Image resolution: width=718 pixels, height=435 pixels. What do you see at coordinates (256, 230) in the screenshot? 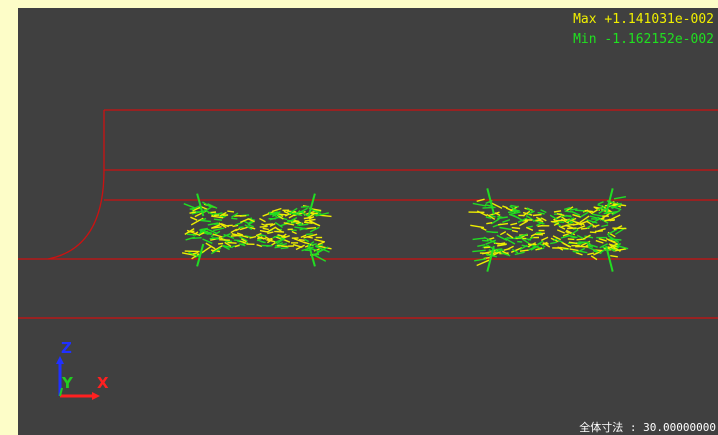
I see `vector-cluster-left` at bounding box center [256, 230].